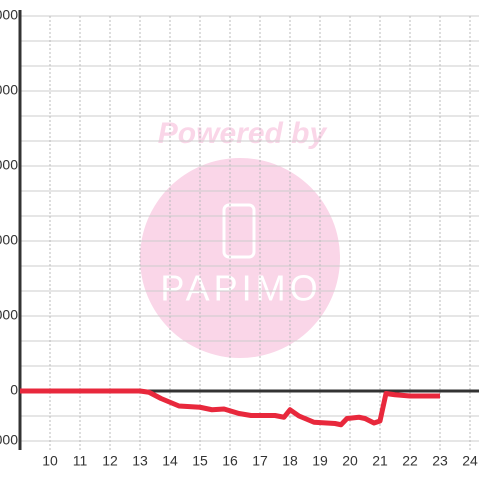 The height and width of the screenshot is (485, 480). Describe the element at coordinates (320, 461) in the screenshot. I see `x-tick-label: 19` at that location.